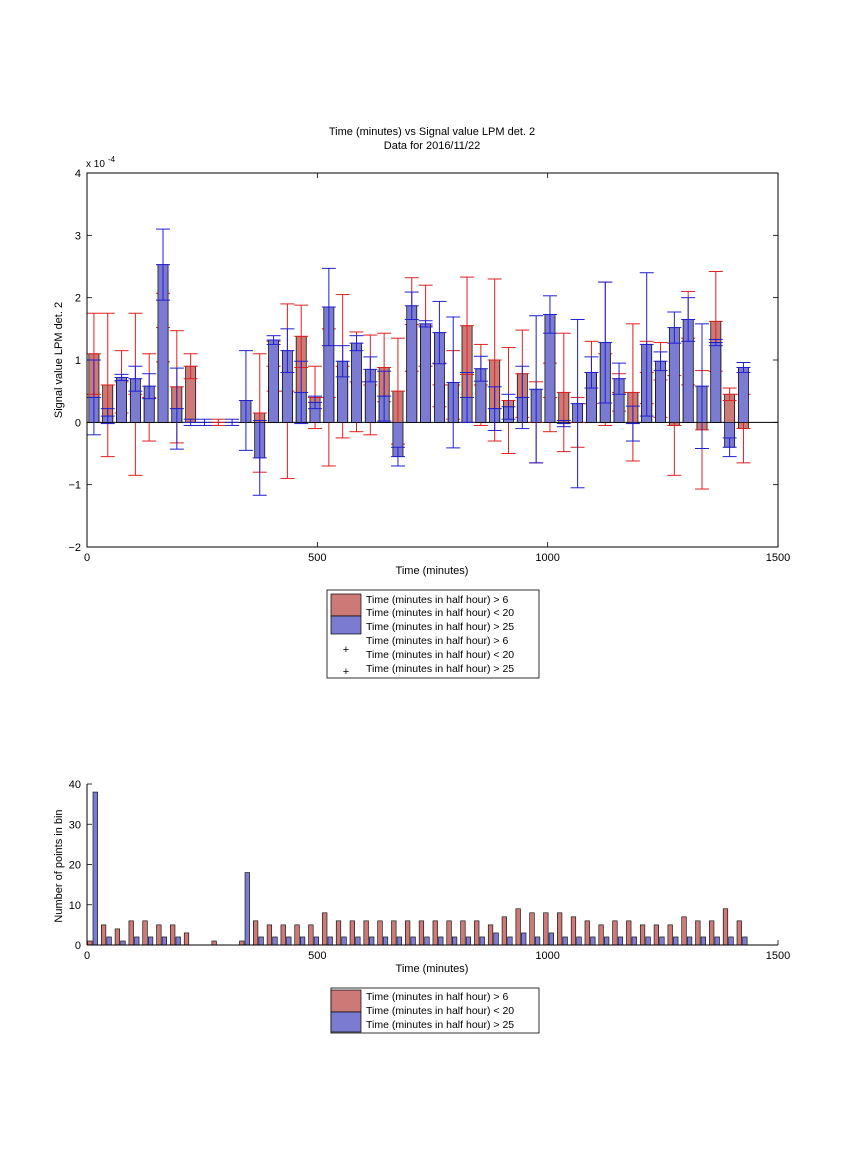  Describe the element at coordinates (75, 785) in the screenshot. I see `chart2-y-tick-label: 40` at that location.